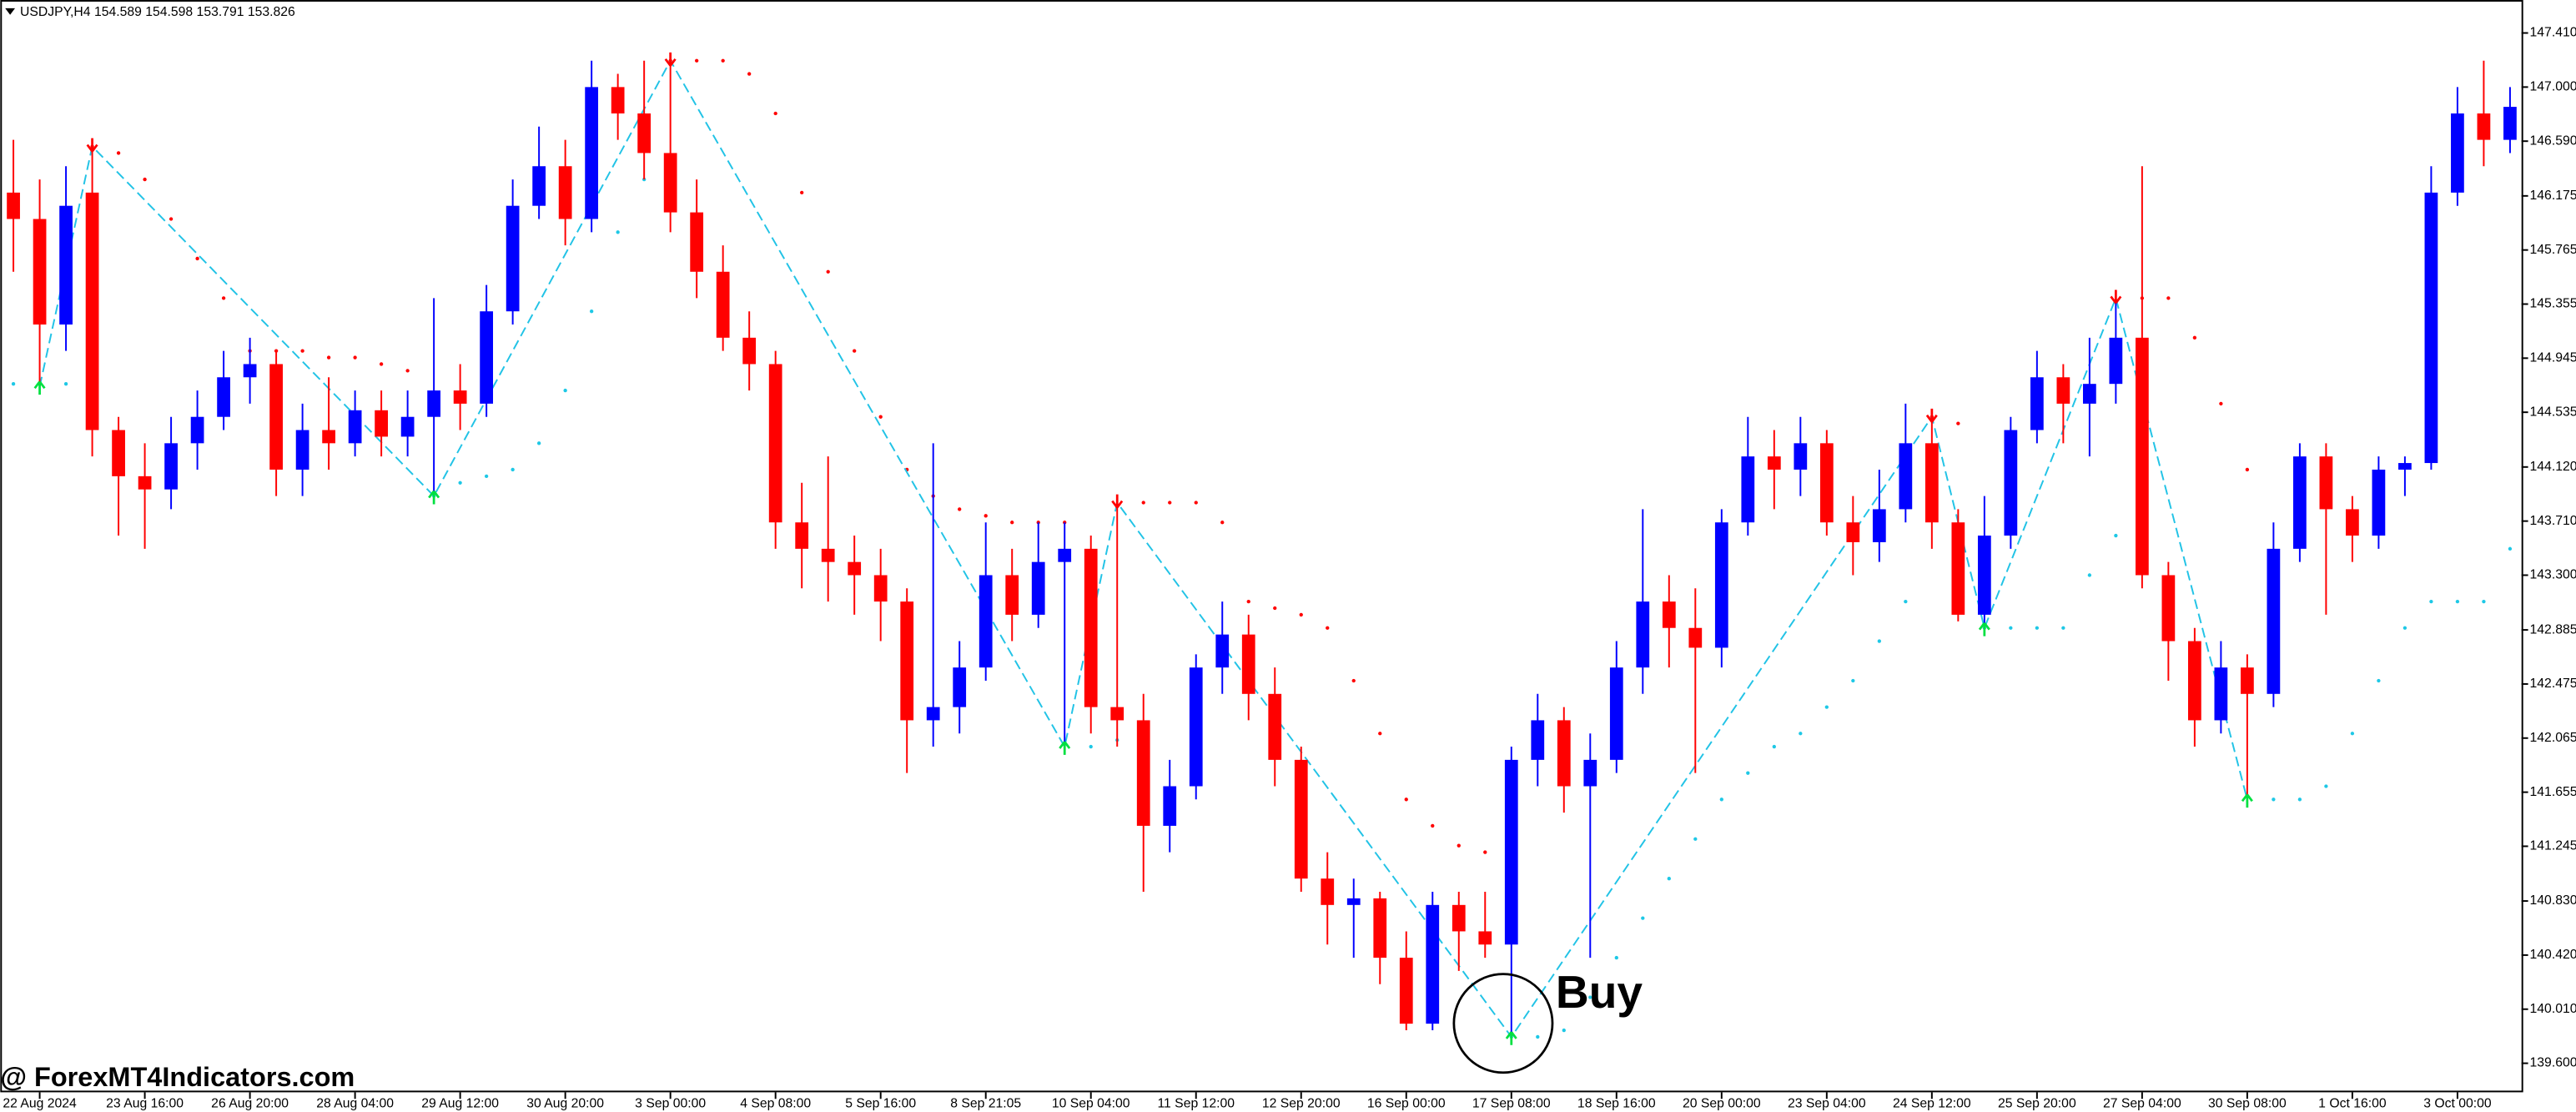 The image size is (2576, 1112). I want to click on x-tick-label: 11 Sep 12:00, so click(1196, 1103).